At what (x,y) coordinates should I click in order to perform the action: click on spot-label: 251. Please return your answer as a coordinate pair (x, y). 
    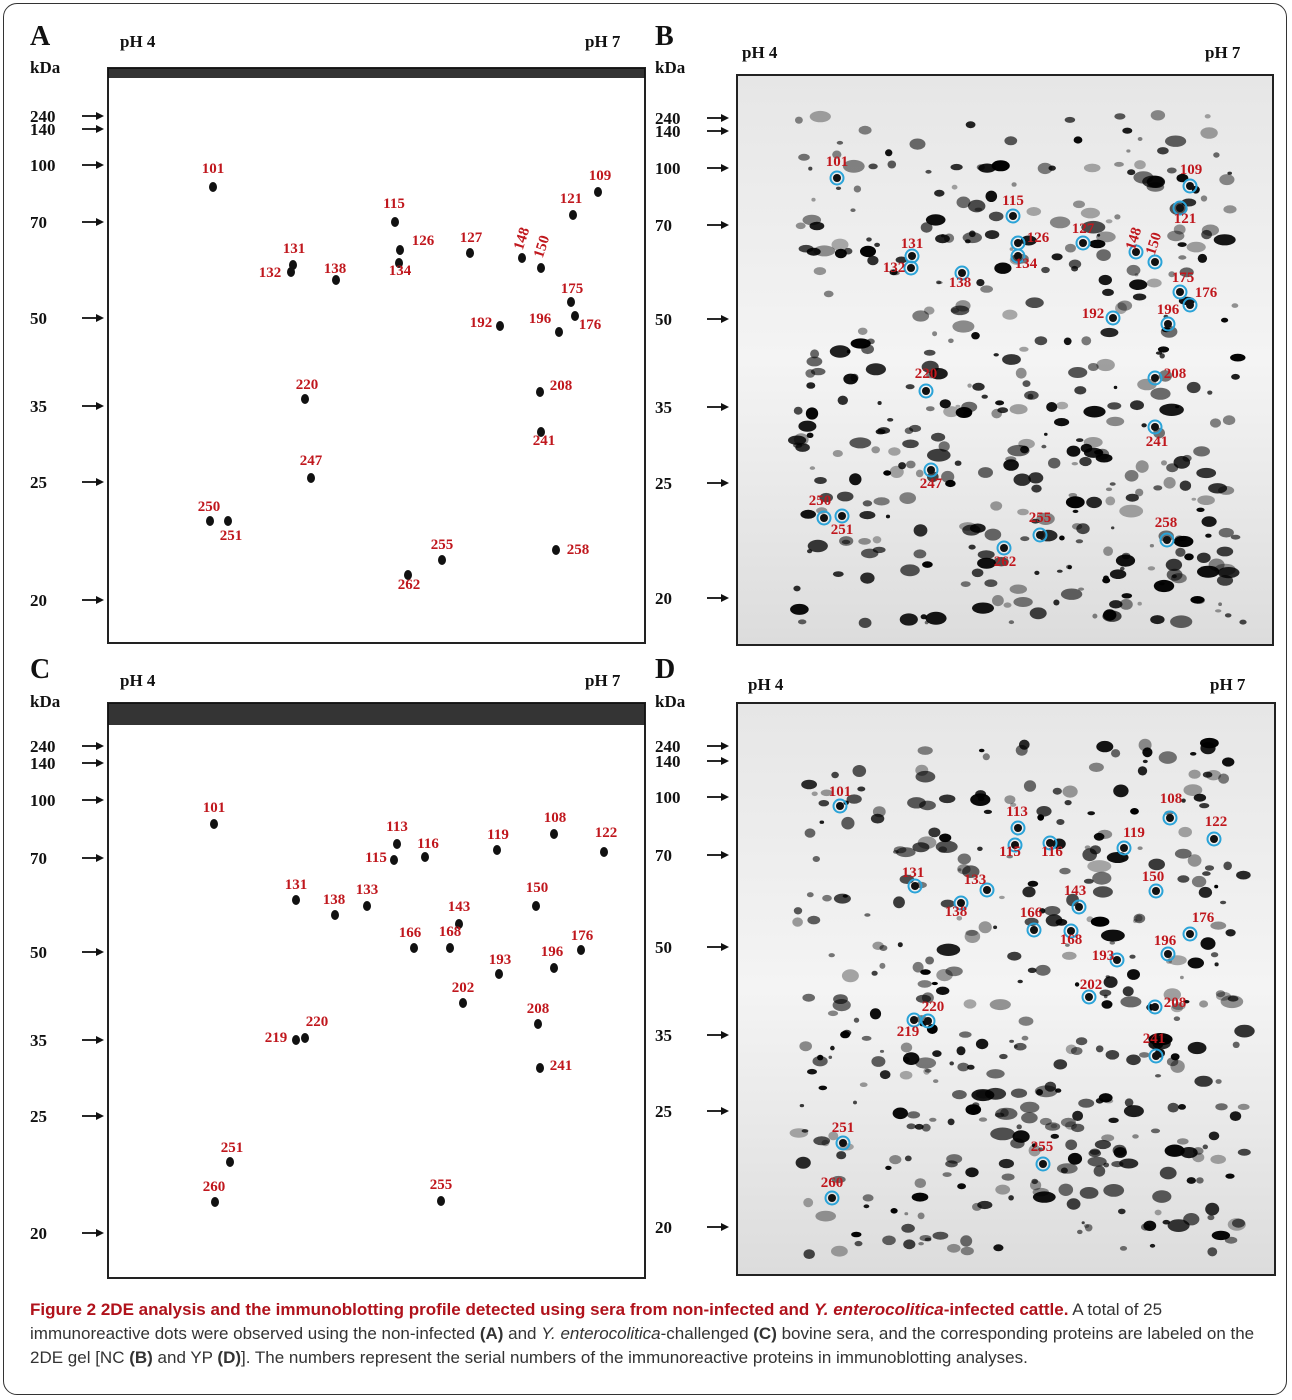
    Looking at the image, I should click on (232, 1148).